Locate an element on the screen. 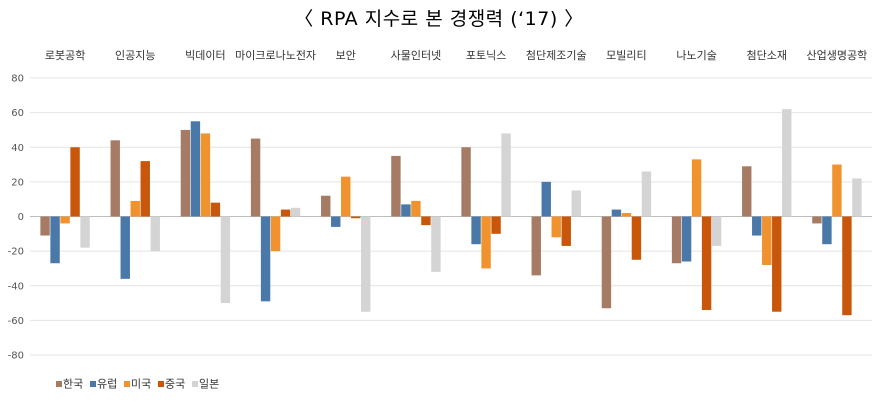 The height and width of the screenshot is (405, 878). y-tick-label: -60 is located at coordinates (16, 321).